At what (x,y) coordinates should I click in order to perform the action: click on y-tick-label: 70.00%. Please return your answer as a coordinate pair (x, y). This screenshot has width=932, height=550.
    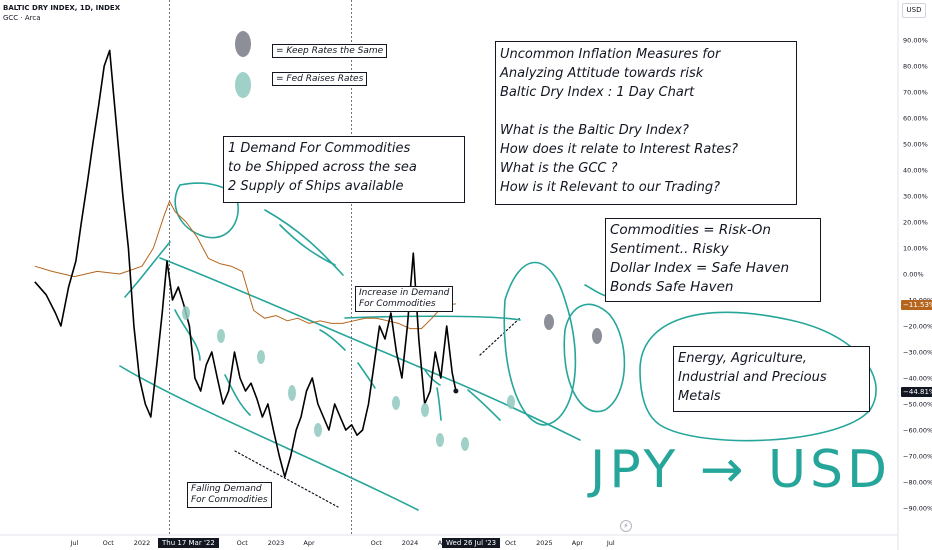
    Looking at the image, I should click on (915, 93).